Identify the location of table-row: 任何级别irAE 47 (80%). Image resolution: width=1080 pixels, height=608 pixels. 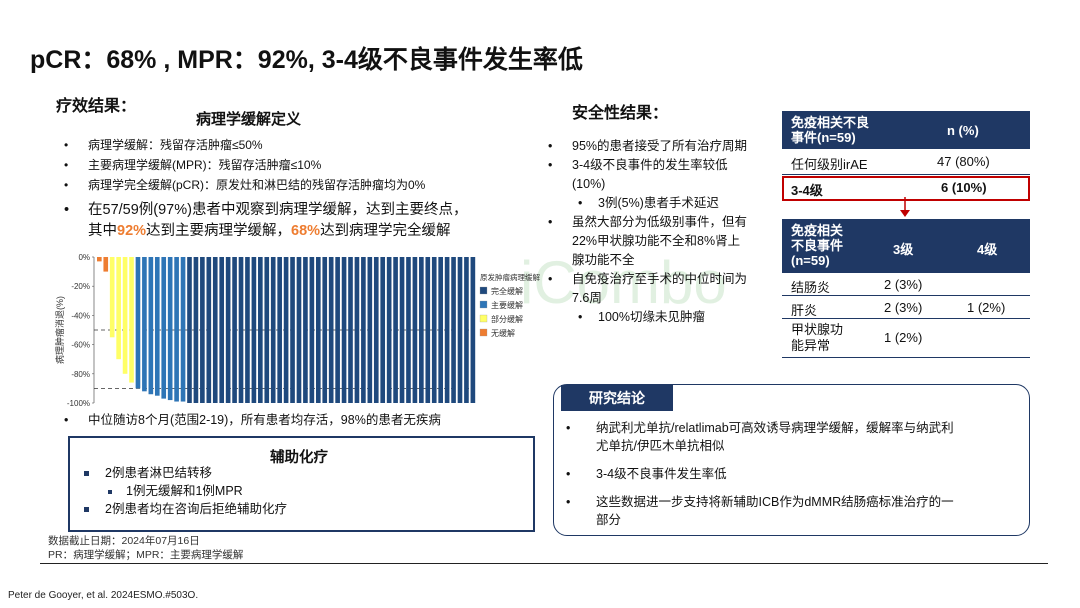
(906, 162).